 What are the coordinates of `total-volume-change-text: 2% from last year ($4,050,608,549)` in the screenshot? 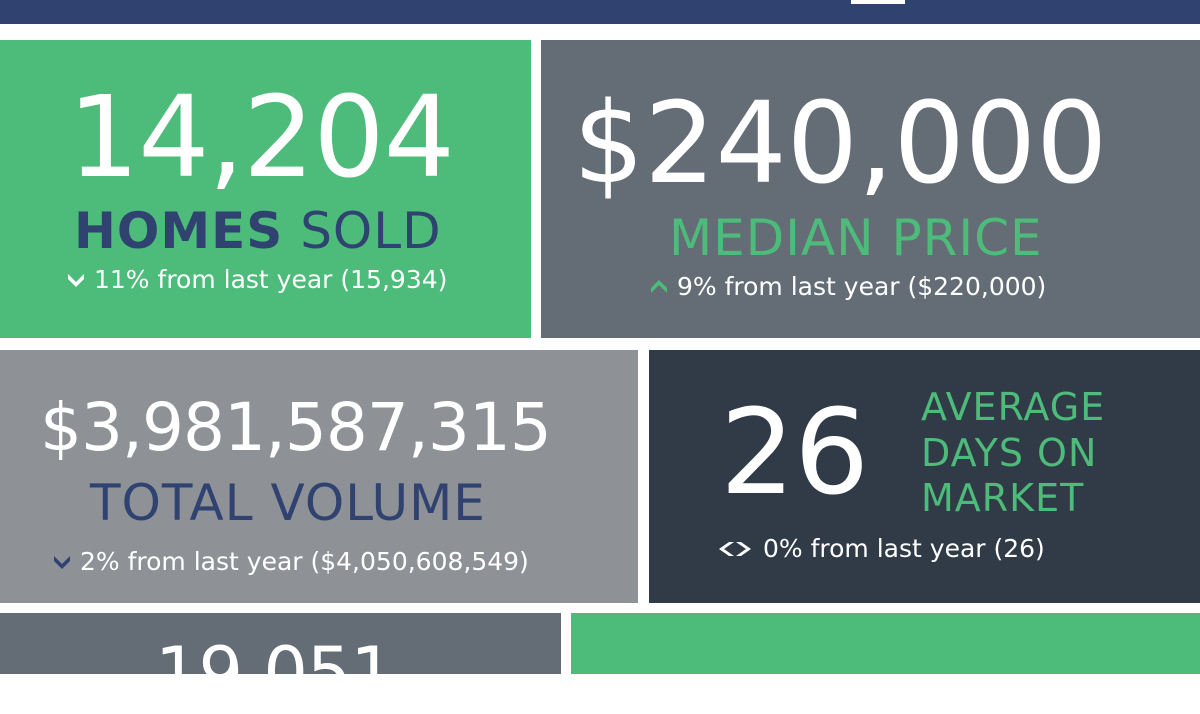 It's located at (304, 561).